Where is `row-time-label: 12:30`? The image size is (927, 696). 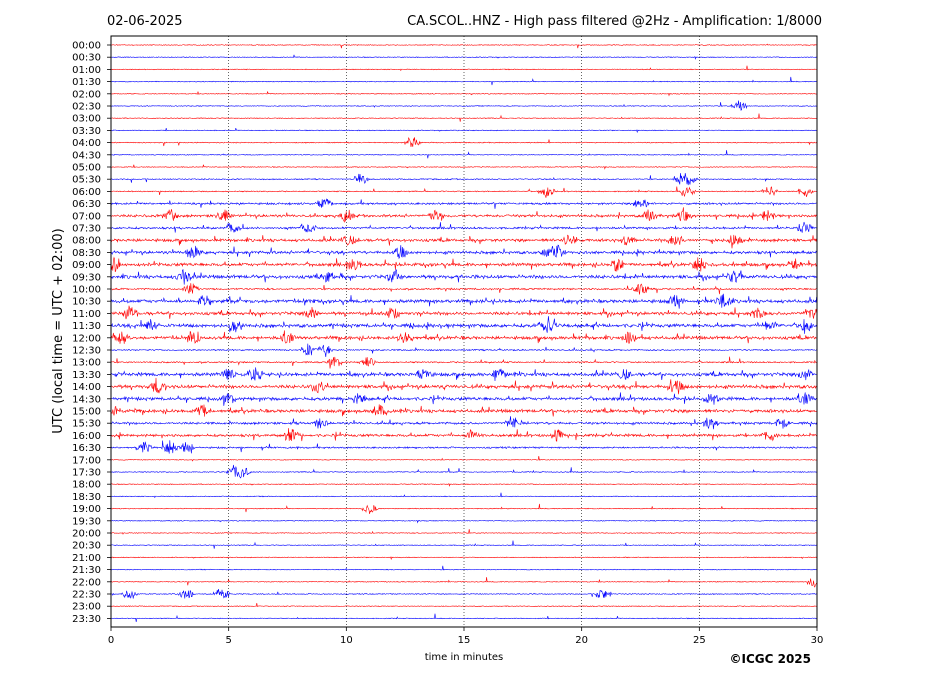 row-time-label: 12:30 is located at coordinates (86, 351).